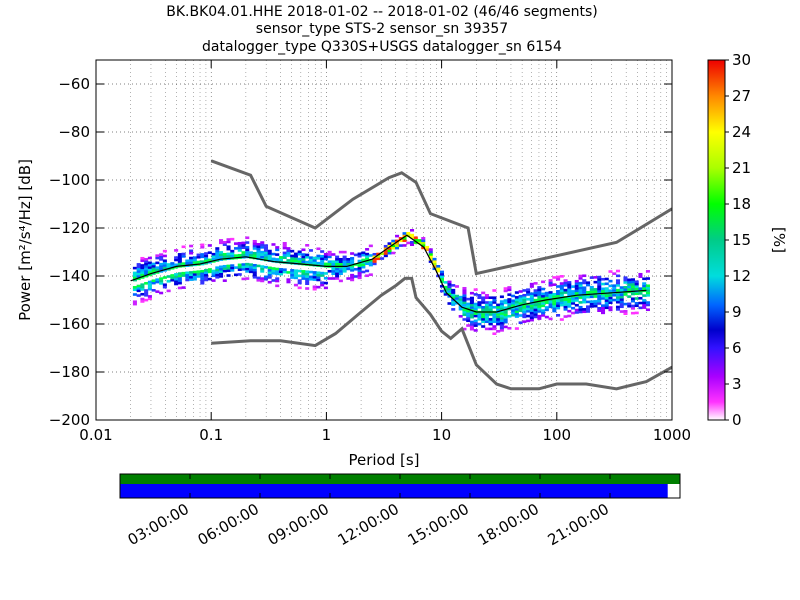 The height and width of the screenshot is (600, 800). Describe the element at coordinates (74, 84) in the screenshot. I see `y-tick-label: −60` at that location.